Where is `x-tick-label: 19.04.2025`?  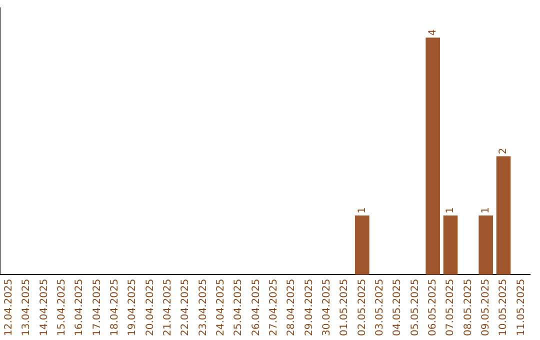 x-tick-label: 19.04.2025 is located at coordinates (132, 307).